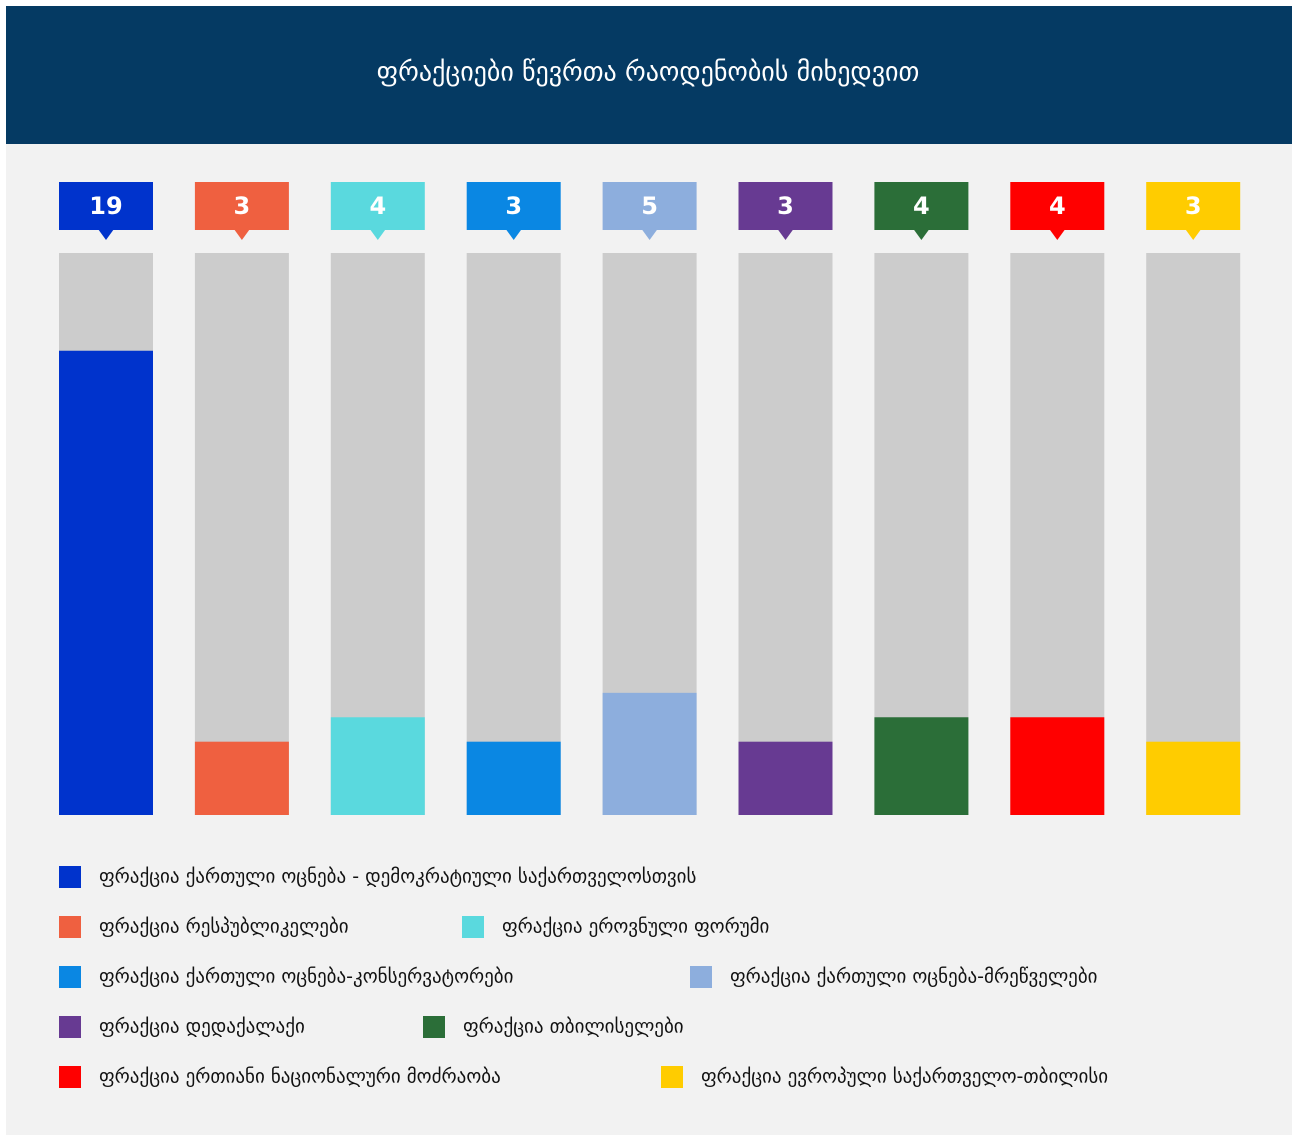 The image size is (1292, 1135). I want to click on legend-label: ფრაქცია დედაქალაქი, so click(202, 1027).